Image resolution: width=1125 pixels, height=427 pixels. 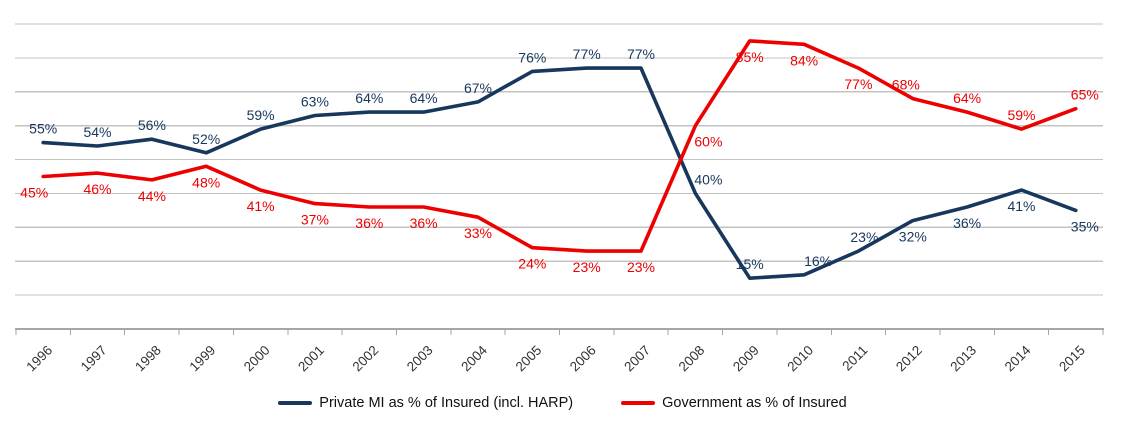 I want to click on legend-swatch-government, so click(x=638, y=403).